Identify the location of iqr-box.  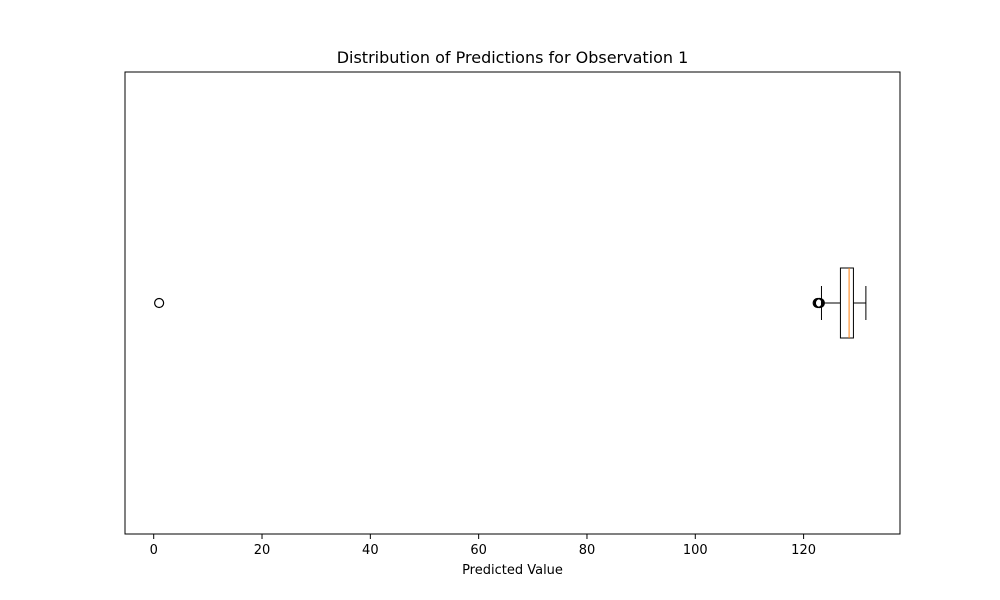
(846, 303).